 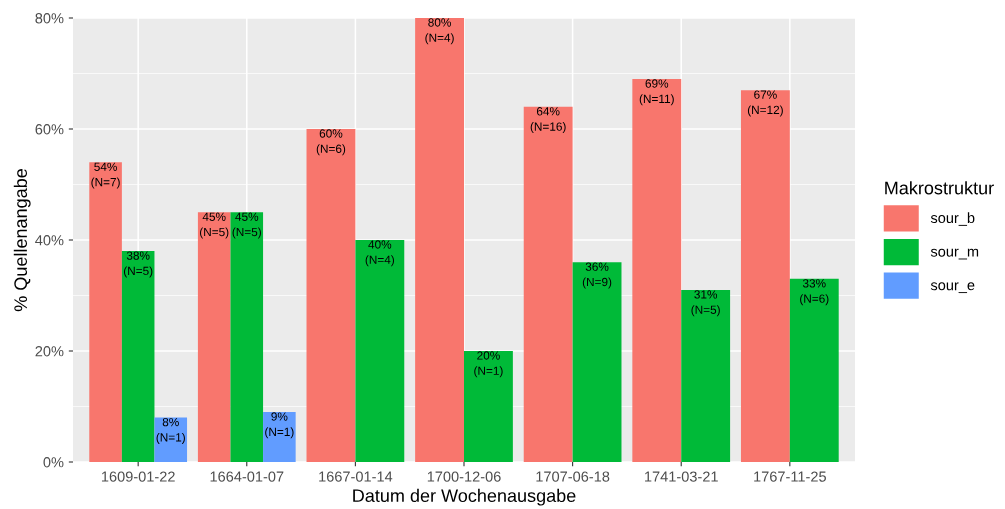 What do you see at coordinates (790, 476) in the screenshot?
I see `x-tick-label: 1767-11-25` at bounding box center [790, 476].